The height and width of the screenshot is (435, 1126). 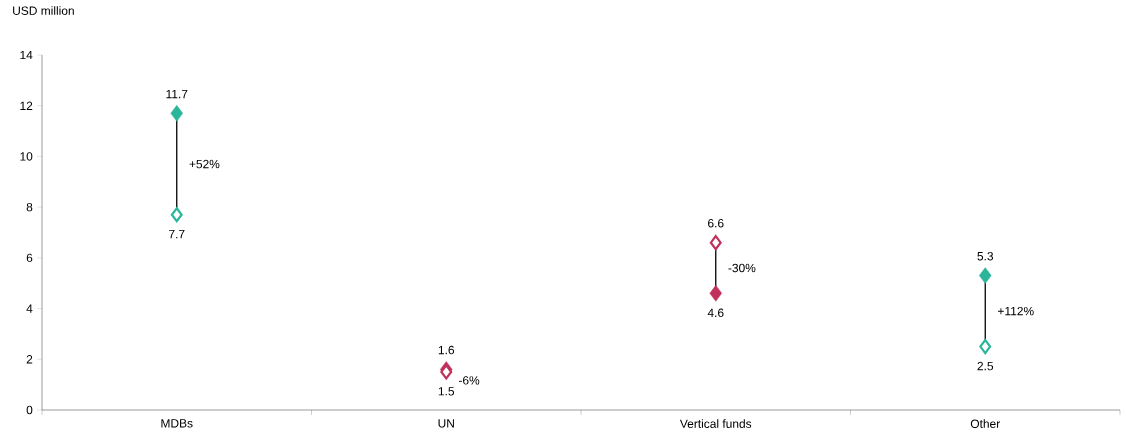 What do you see at coordinates (29, 410) in the screenshot?
I see `y-tick-label: 0` at bounding box center [29, 410].